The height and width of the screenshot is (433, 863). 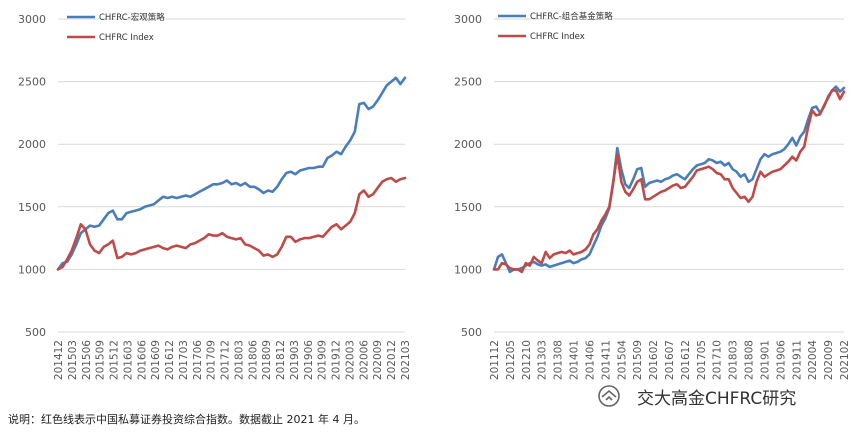 What do you see at coordinates (231, 223) in the screenshot?
I see `series-line-index` at bounding box center [231, 223].